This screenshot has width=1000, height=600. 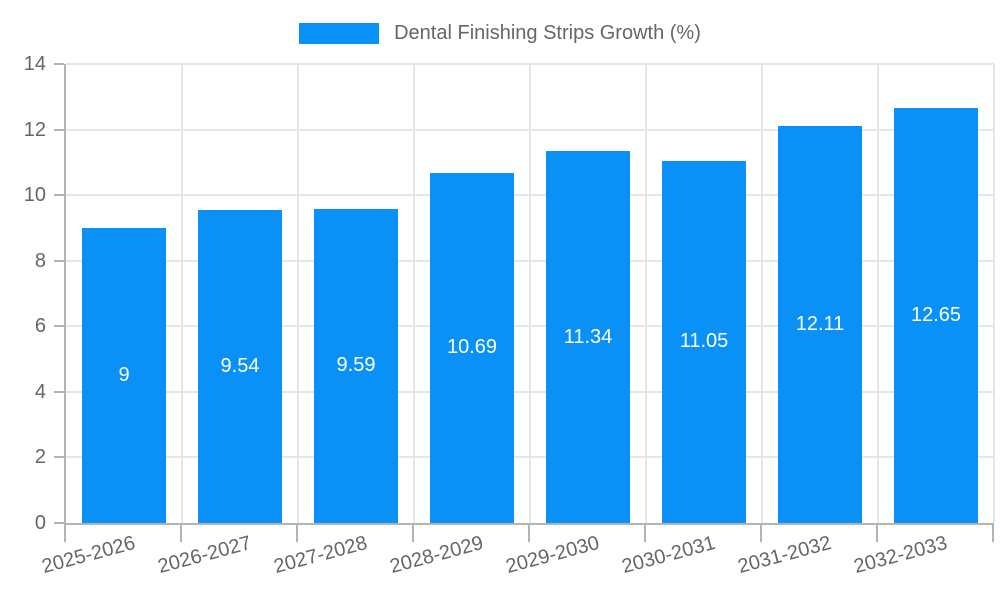 I want to click on bar-value-label: 12.11, so click(x=820, y=323).